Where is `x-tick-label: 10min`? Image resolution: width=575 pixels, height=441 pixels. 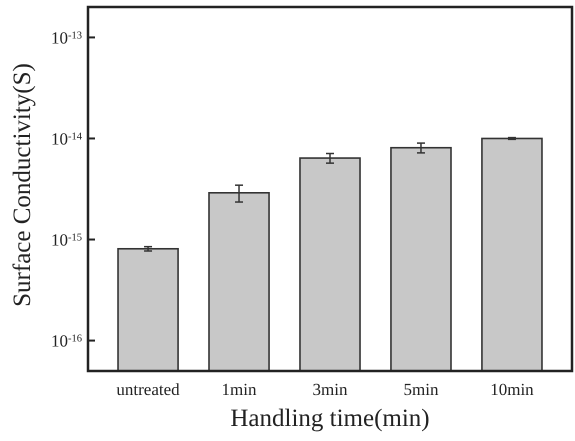
x-tick-label: 10min is located at coordinates (512, 389).